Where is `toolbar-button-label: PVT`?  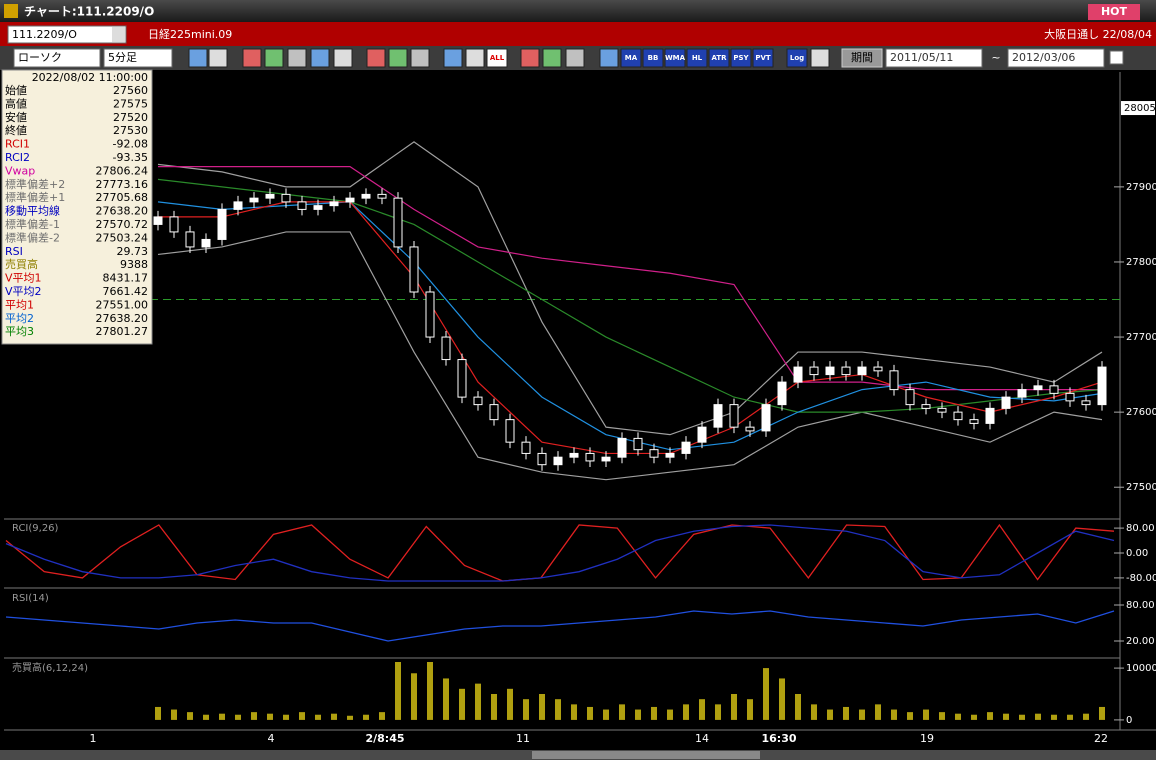 toolbar-button-label: PVT is located at coordinates (763, 58).